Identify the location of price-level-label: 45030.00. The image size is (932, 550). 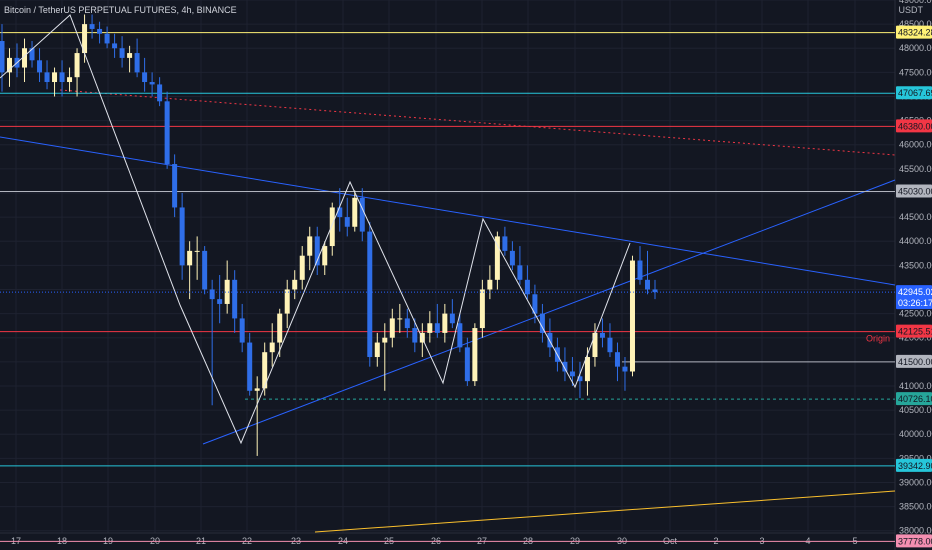
(915, 192).